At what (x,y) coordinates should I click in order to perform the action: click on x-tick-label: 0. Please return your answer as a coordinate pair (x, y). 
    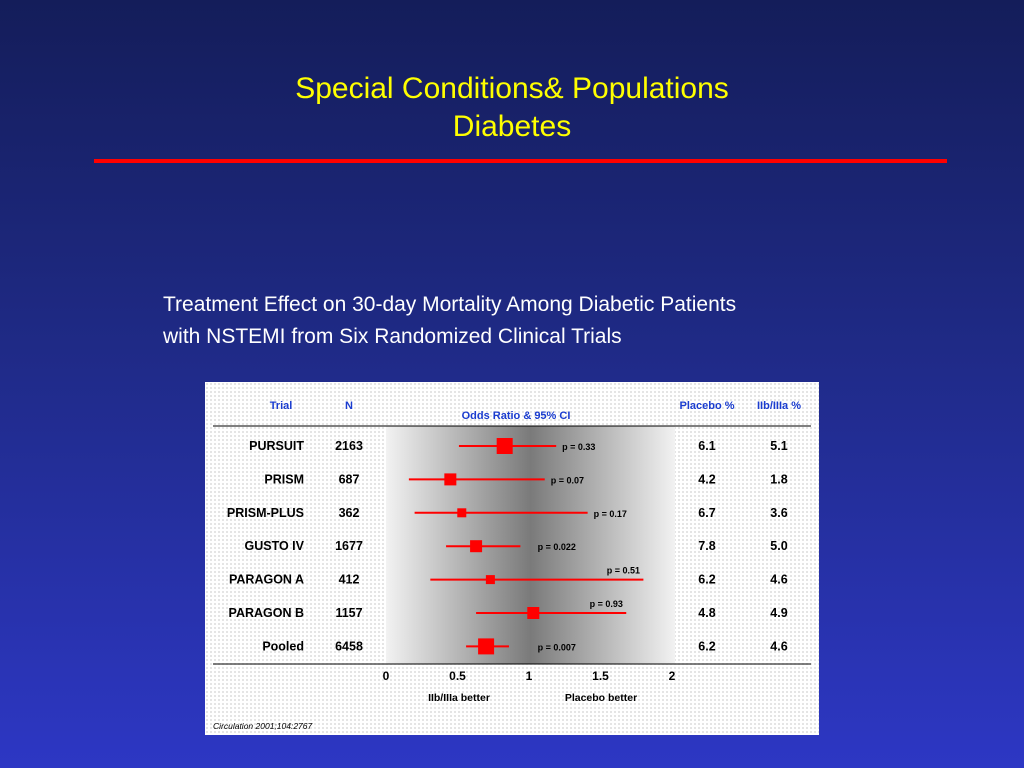
    Looking at the image, I should click on (386, 676).